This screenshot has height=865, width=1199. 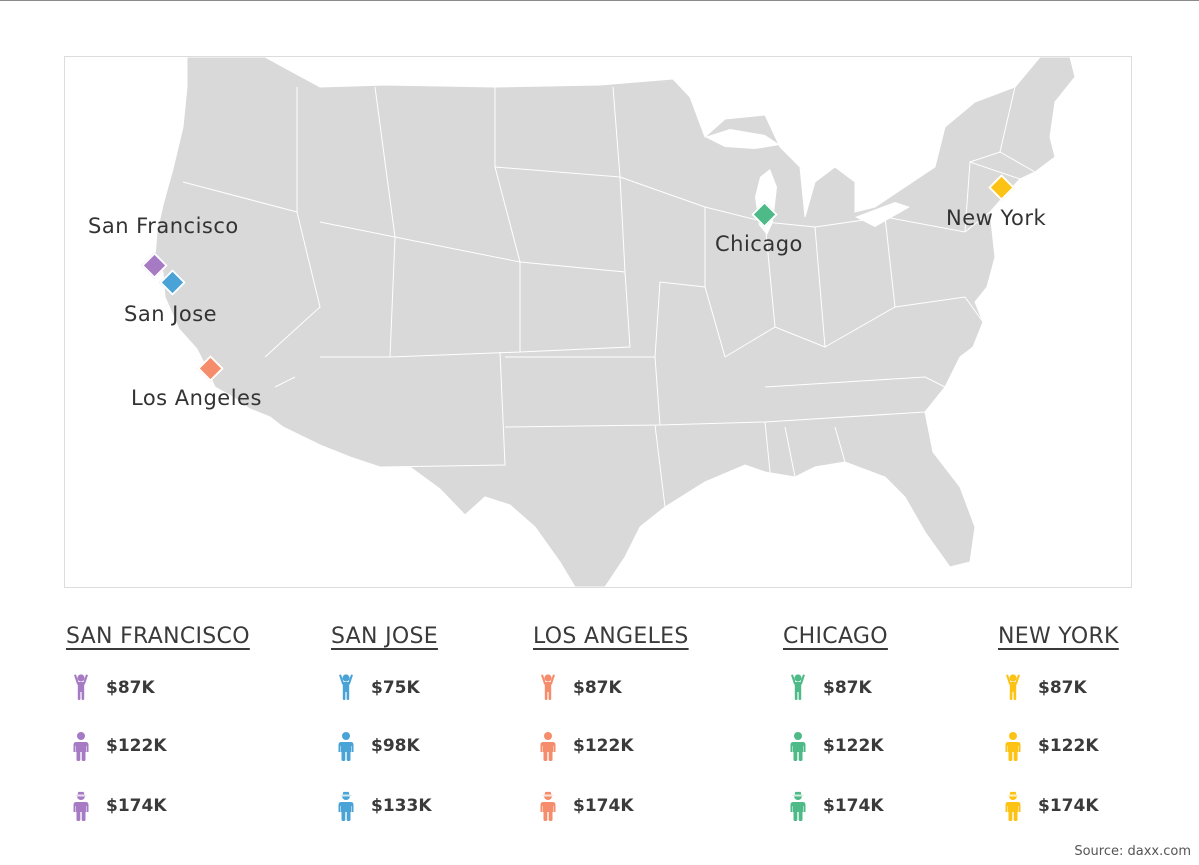 What do you see at coordinates (196, 398) in the screenshot?
I see `label-los-angeles: Los Angeles` at bounding box center [196, 398].